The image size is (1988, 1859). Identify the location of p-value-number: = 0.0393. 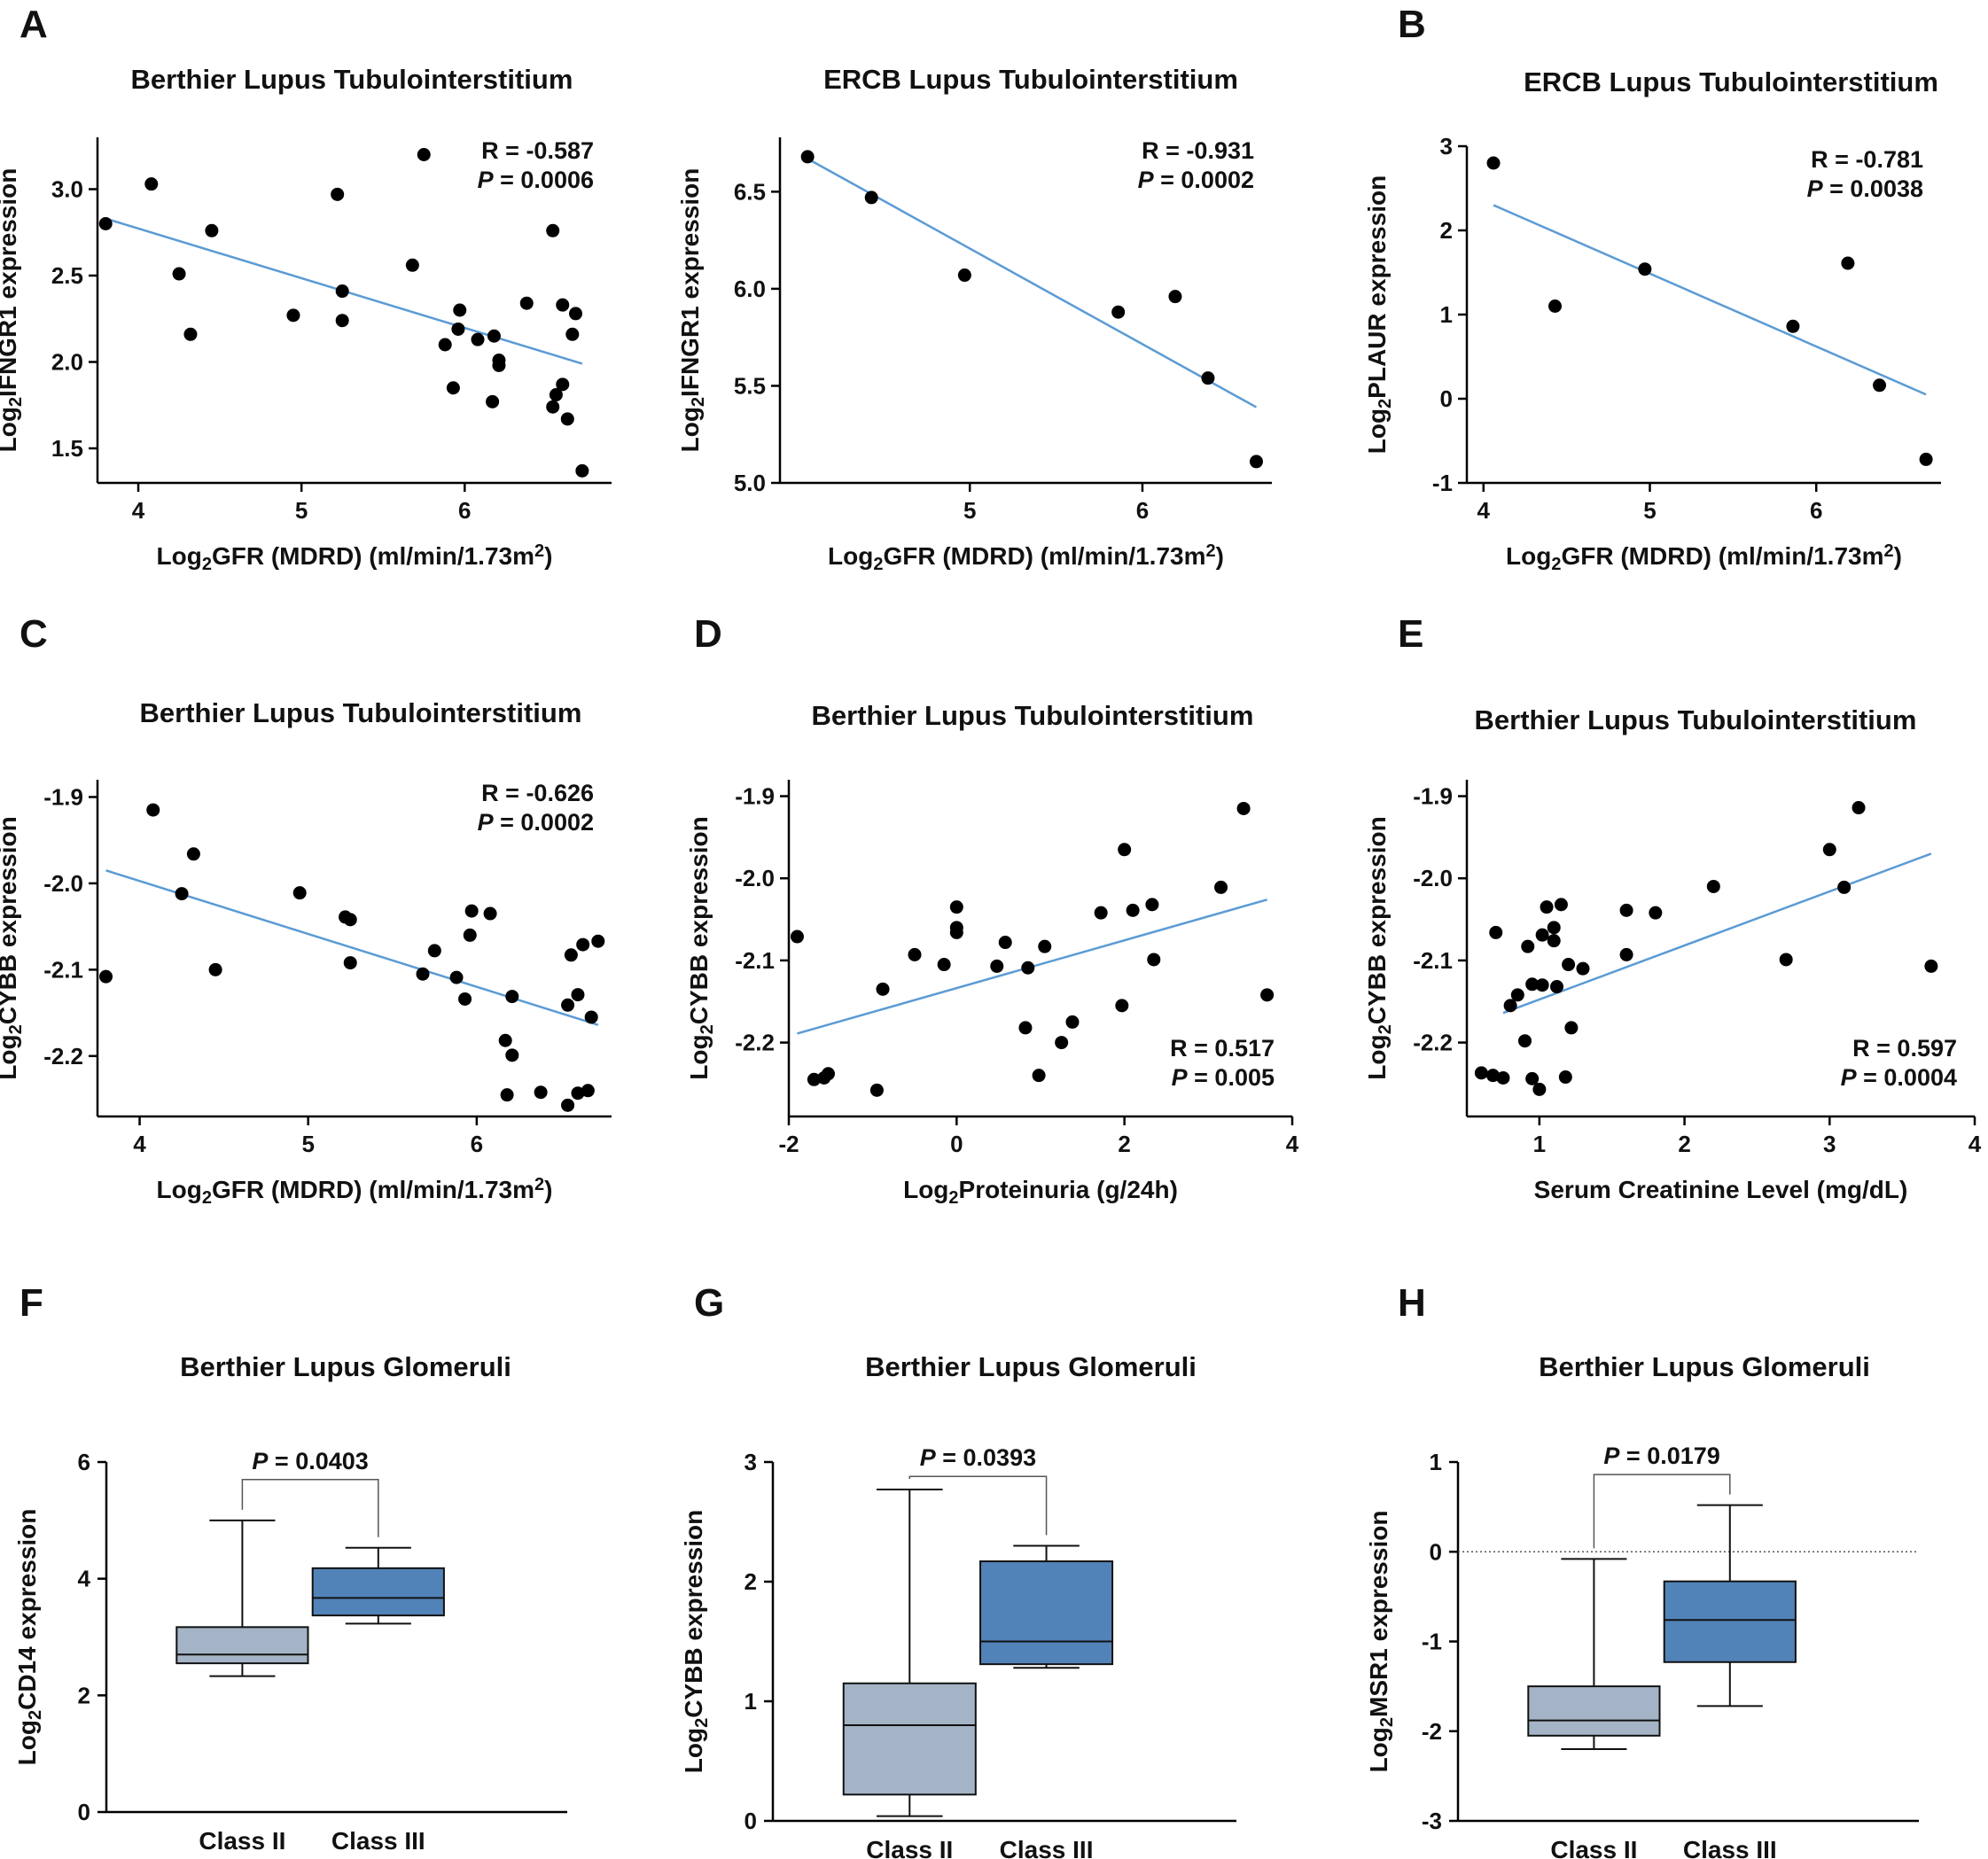
(986, 1457).